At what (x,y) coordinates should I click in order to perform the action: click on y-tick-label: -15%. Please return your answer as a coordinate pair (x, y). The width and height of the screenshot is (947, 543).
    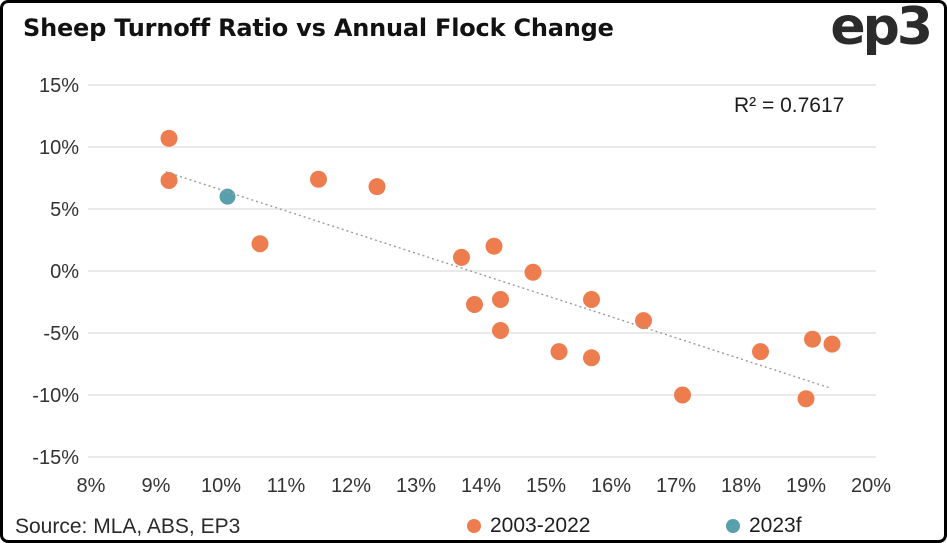
    Looking at the image, I should click on (55, 458).